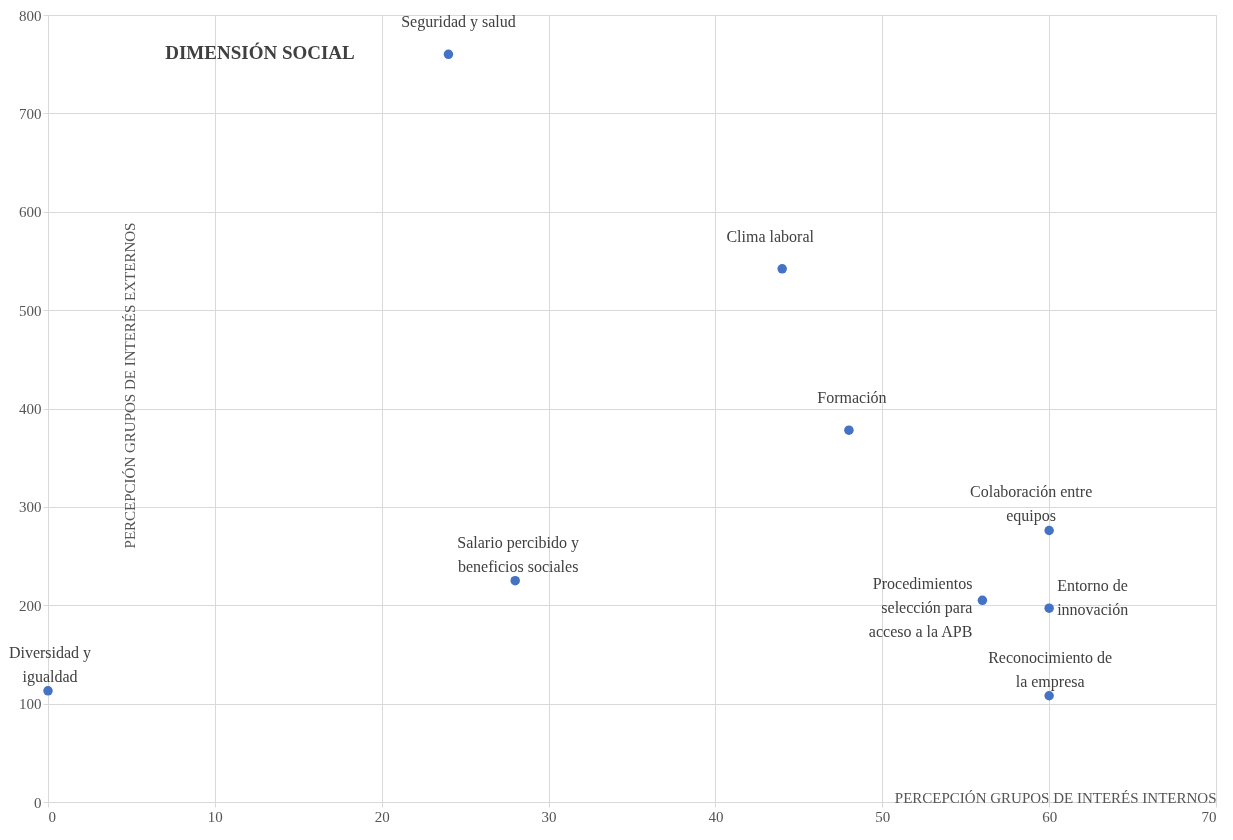 This screenshot has height=840, width=1233. I want to click on y-tick-label: 600, so click(30, 212).